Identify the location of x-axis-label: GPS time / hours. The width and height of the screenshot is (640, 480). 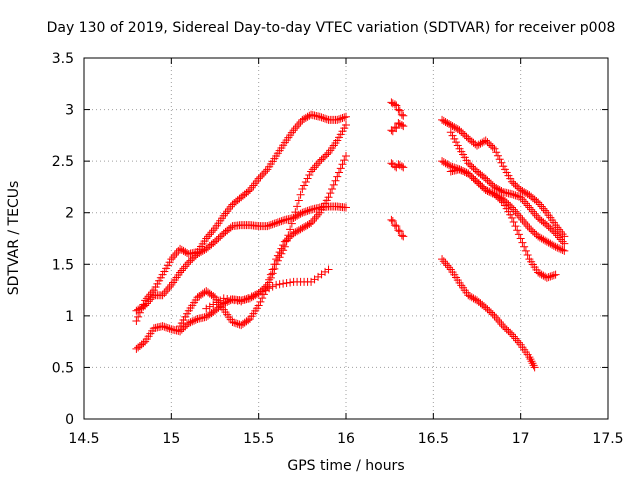
(345, 466).